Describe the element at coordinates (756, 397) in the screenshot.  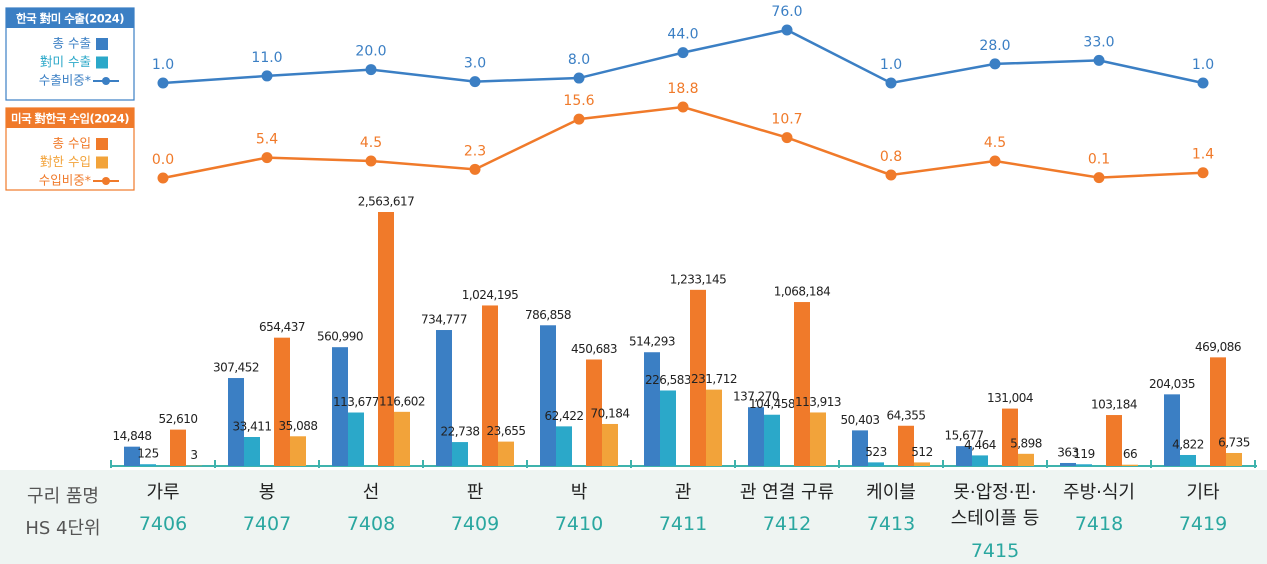
I see `bar-value-label: 137,270` at that location.